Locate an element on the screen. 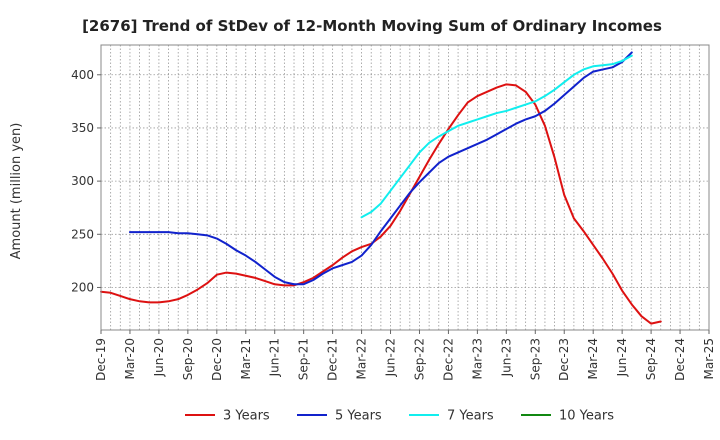 This screenshot has height=440, width=720. y-tick-label: 300 is located at coordinates (82, 181).